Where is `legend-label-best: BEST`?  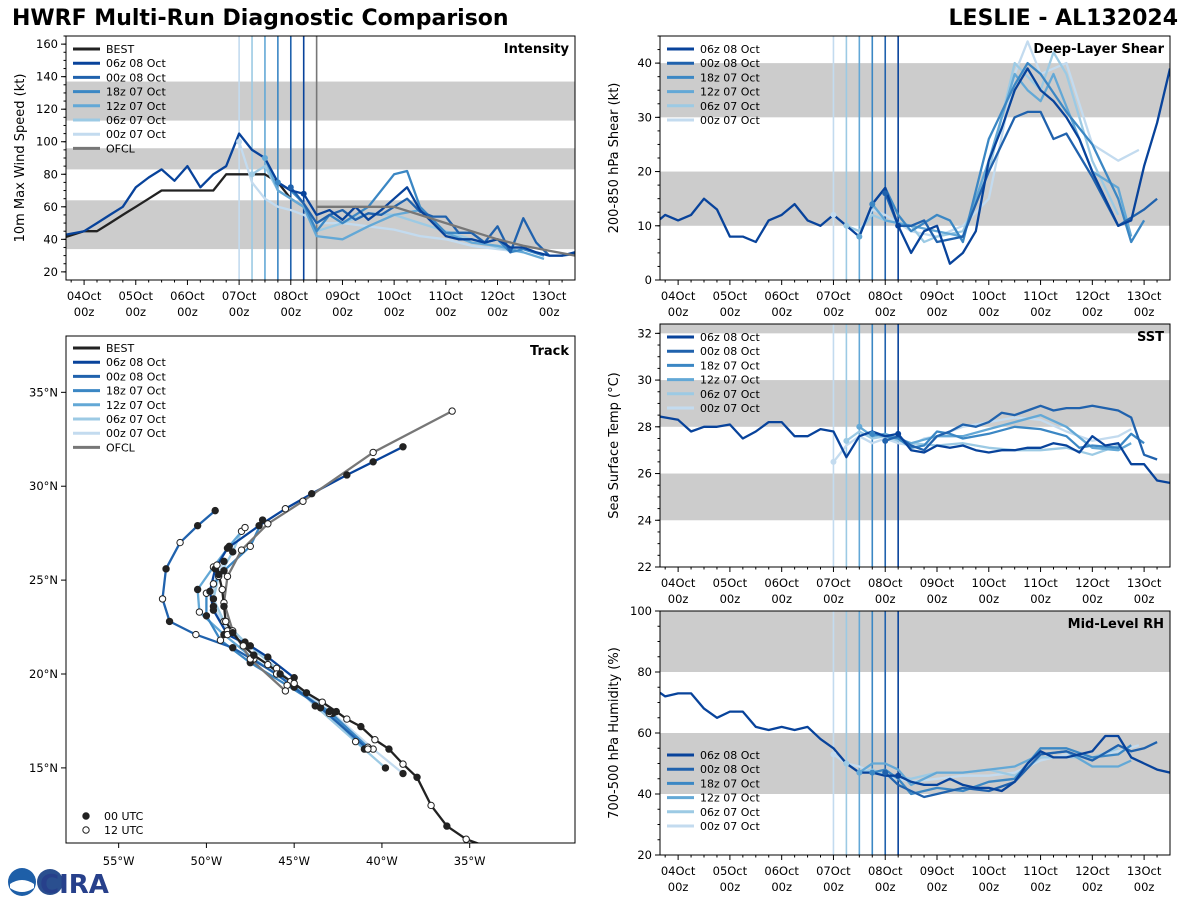
legend-label-best: BEST is located at coordinates (120, 348).